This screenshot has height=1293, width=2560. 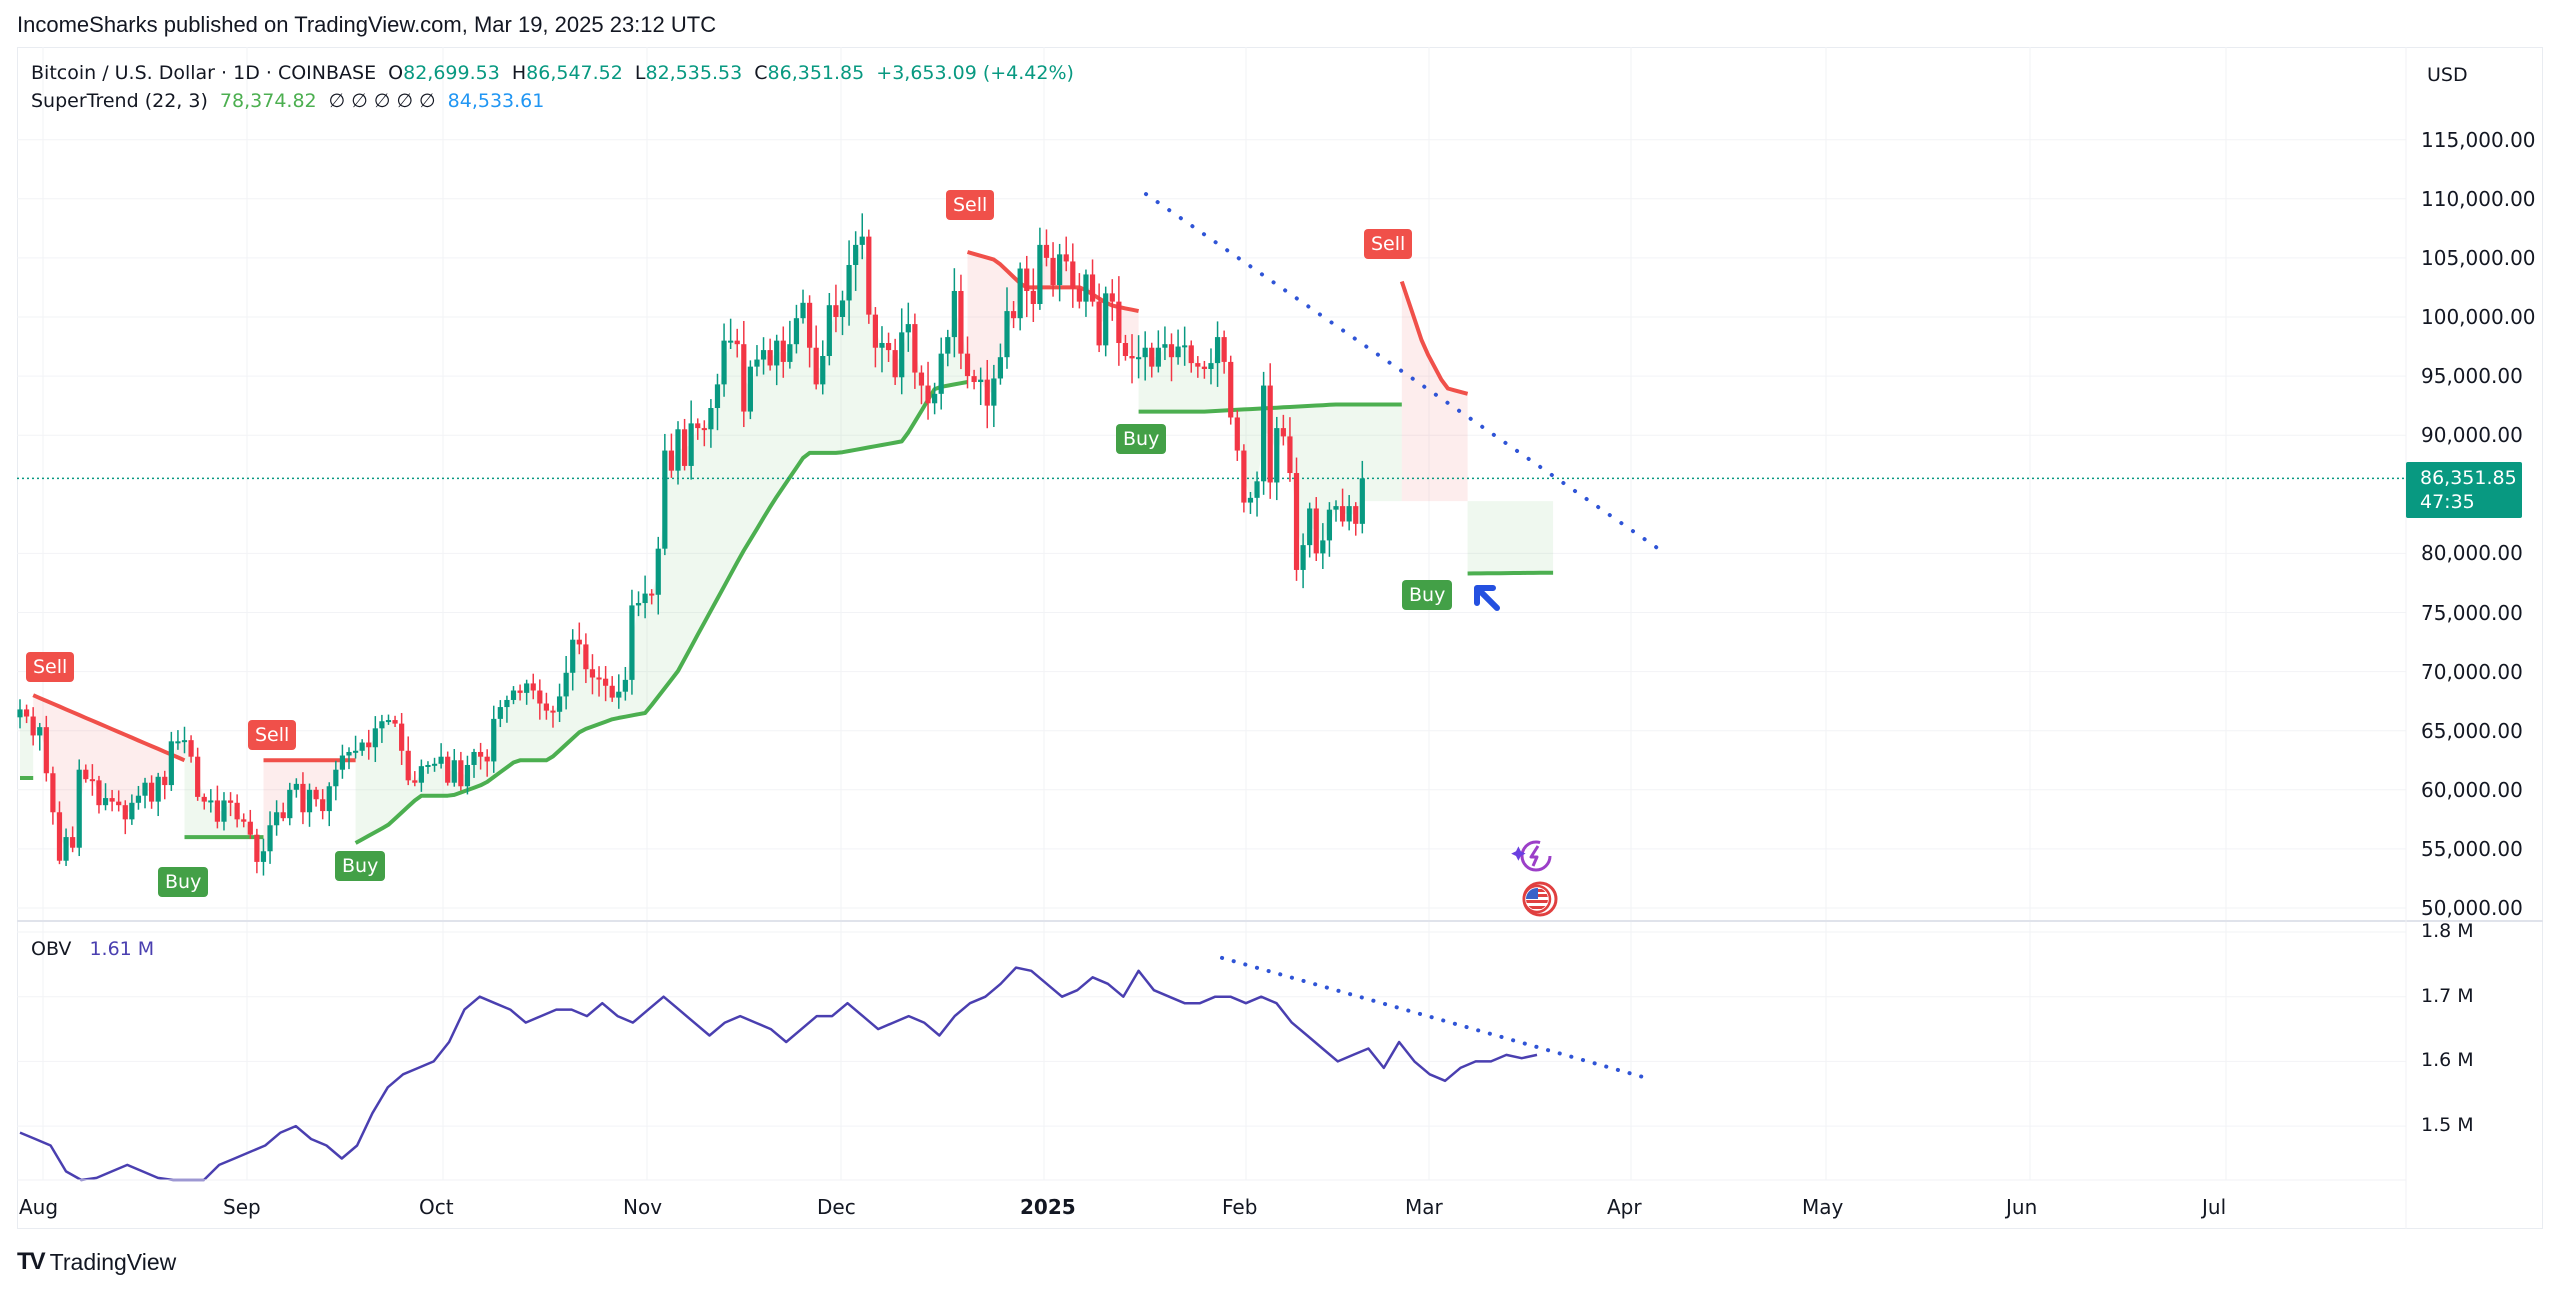 I want to click on time-axis-label: Apr, so click(x=1624, y=1207).